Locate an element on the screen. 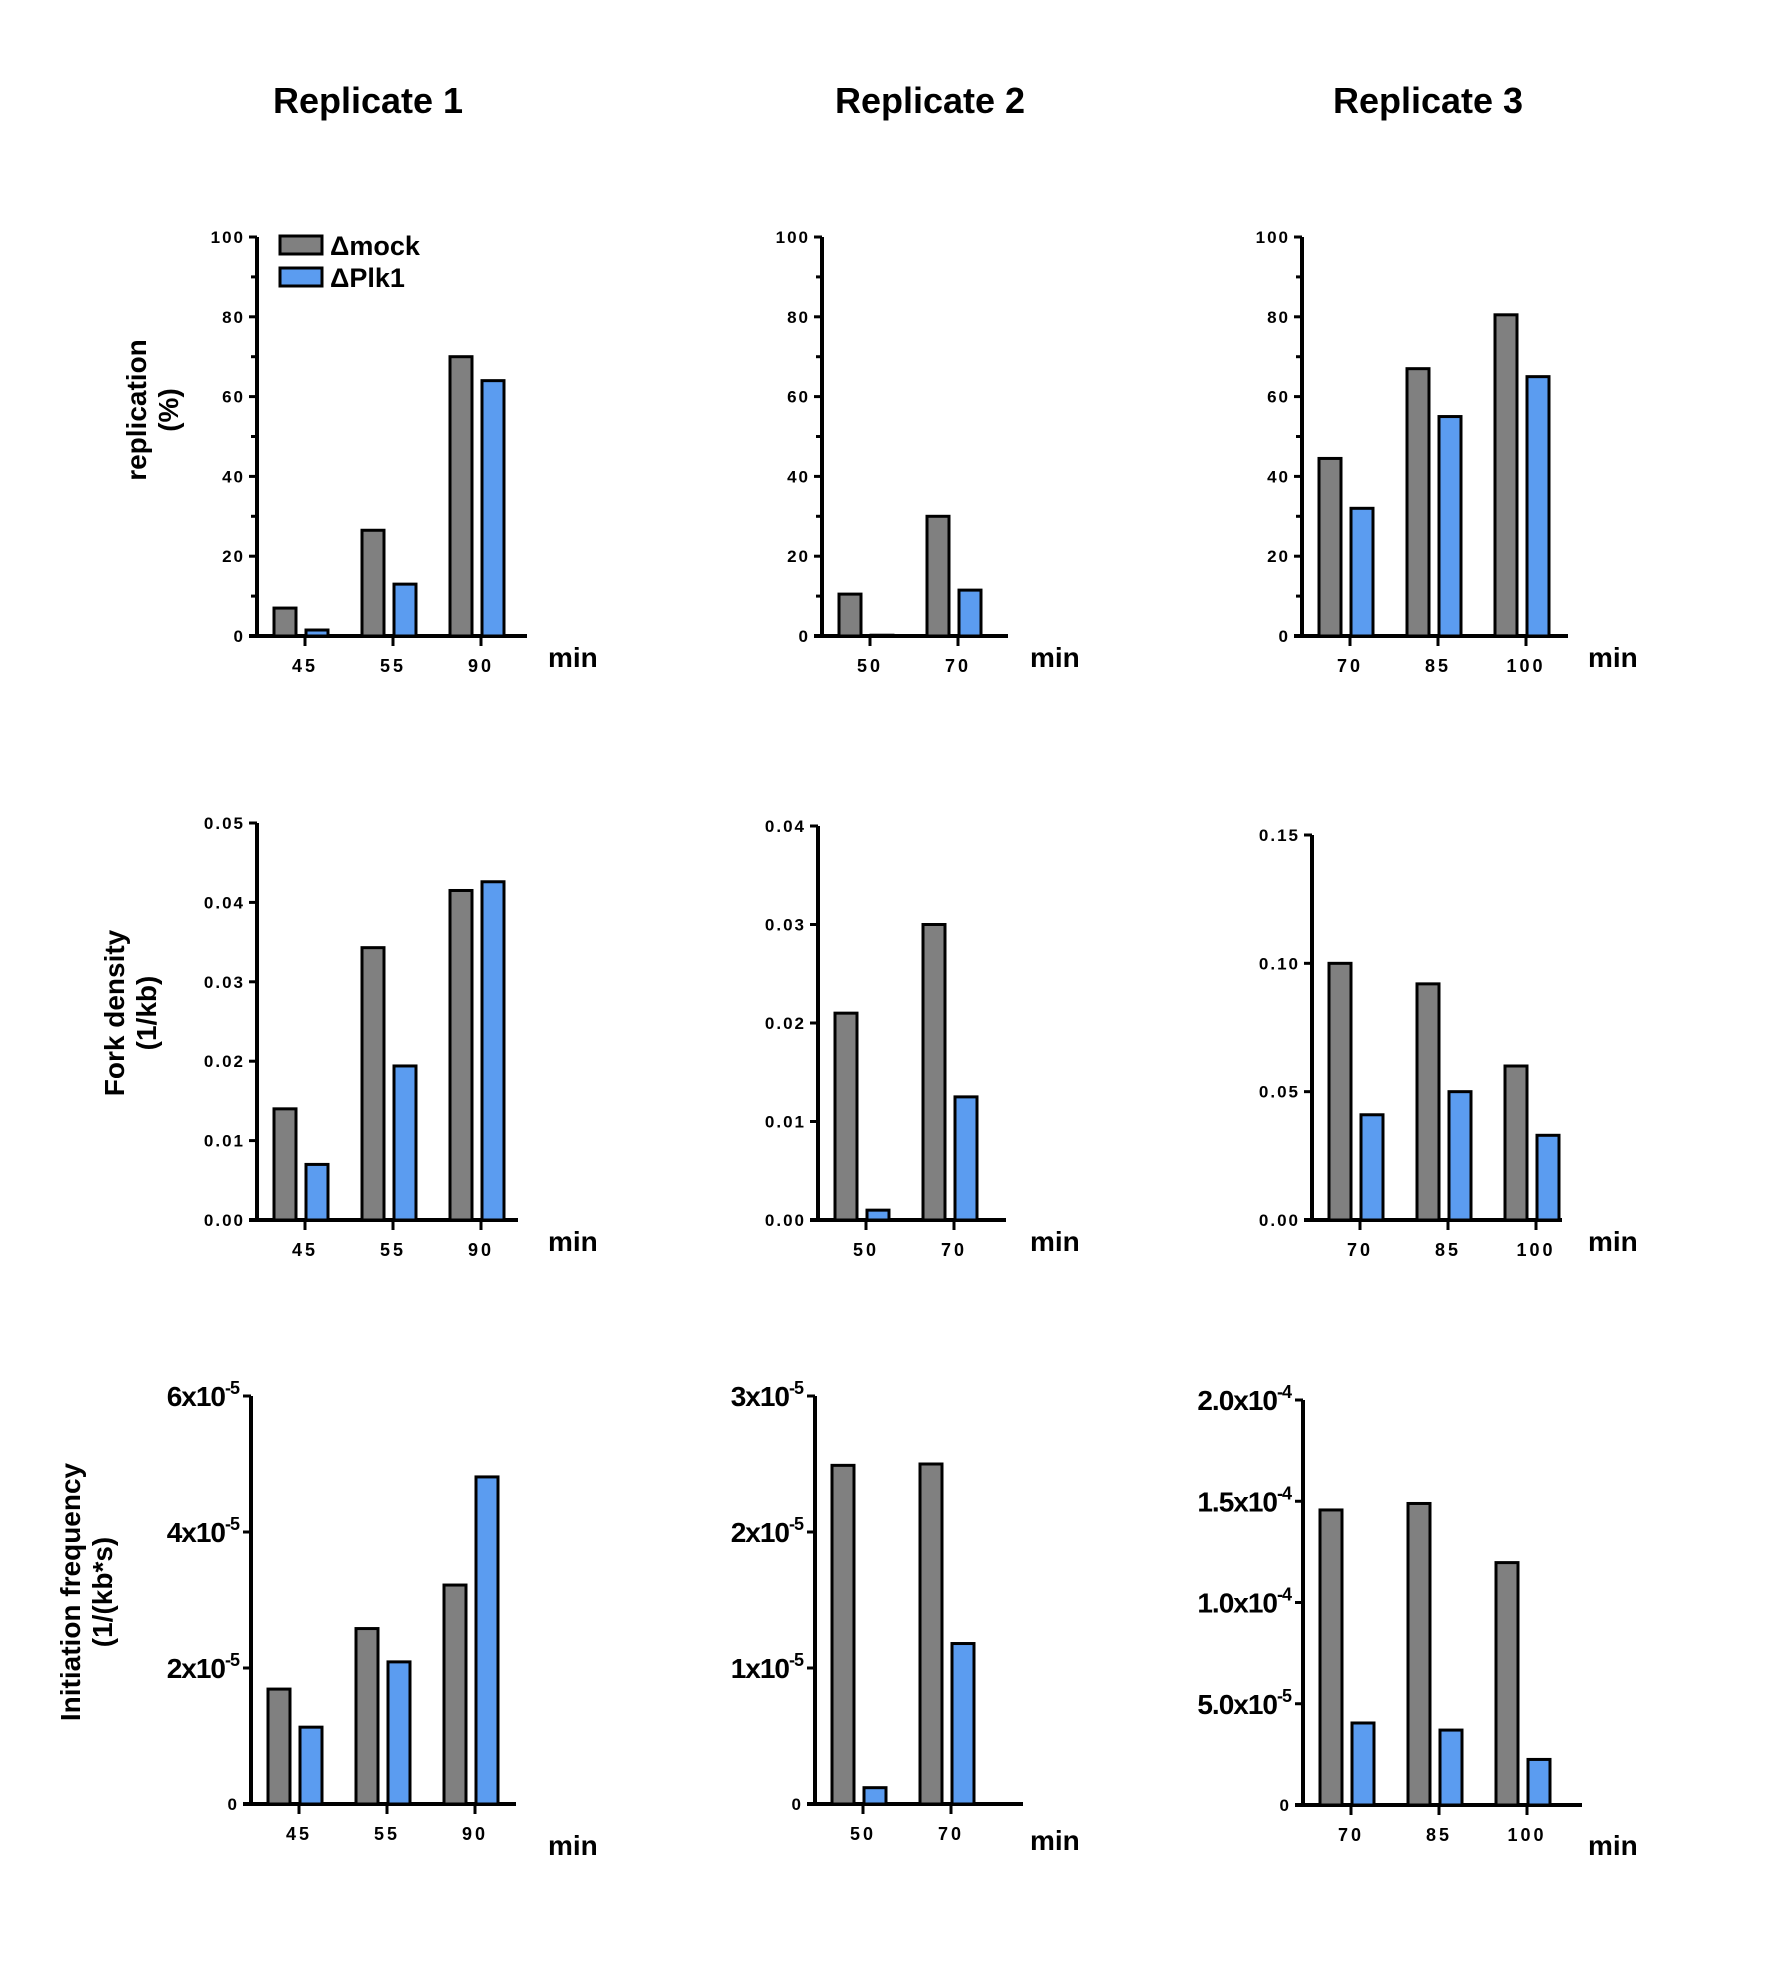 Image resolution: width=1792 pixels, height=1974 pixels. y-tick-label: 3x10⁻⁵ is located at coordinates (767, 1395).